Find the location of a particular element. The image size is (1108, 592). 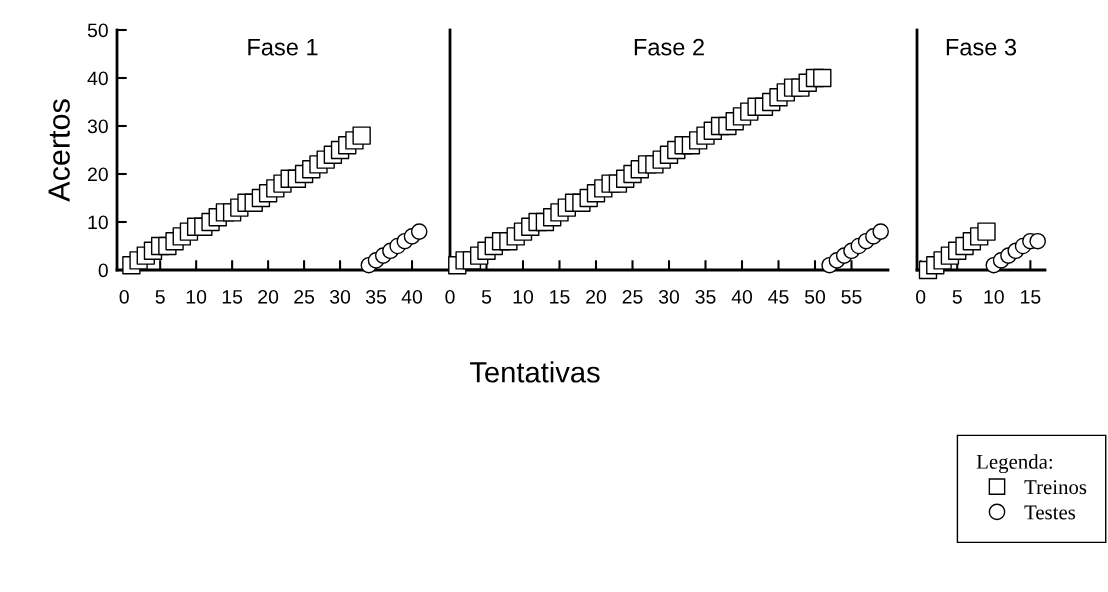

legend-title: Legenda: is located at coordinates (1014, 464).